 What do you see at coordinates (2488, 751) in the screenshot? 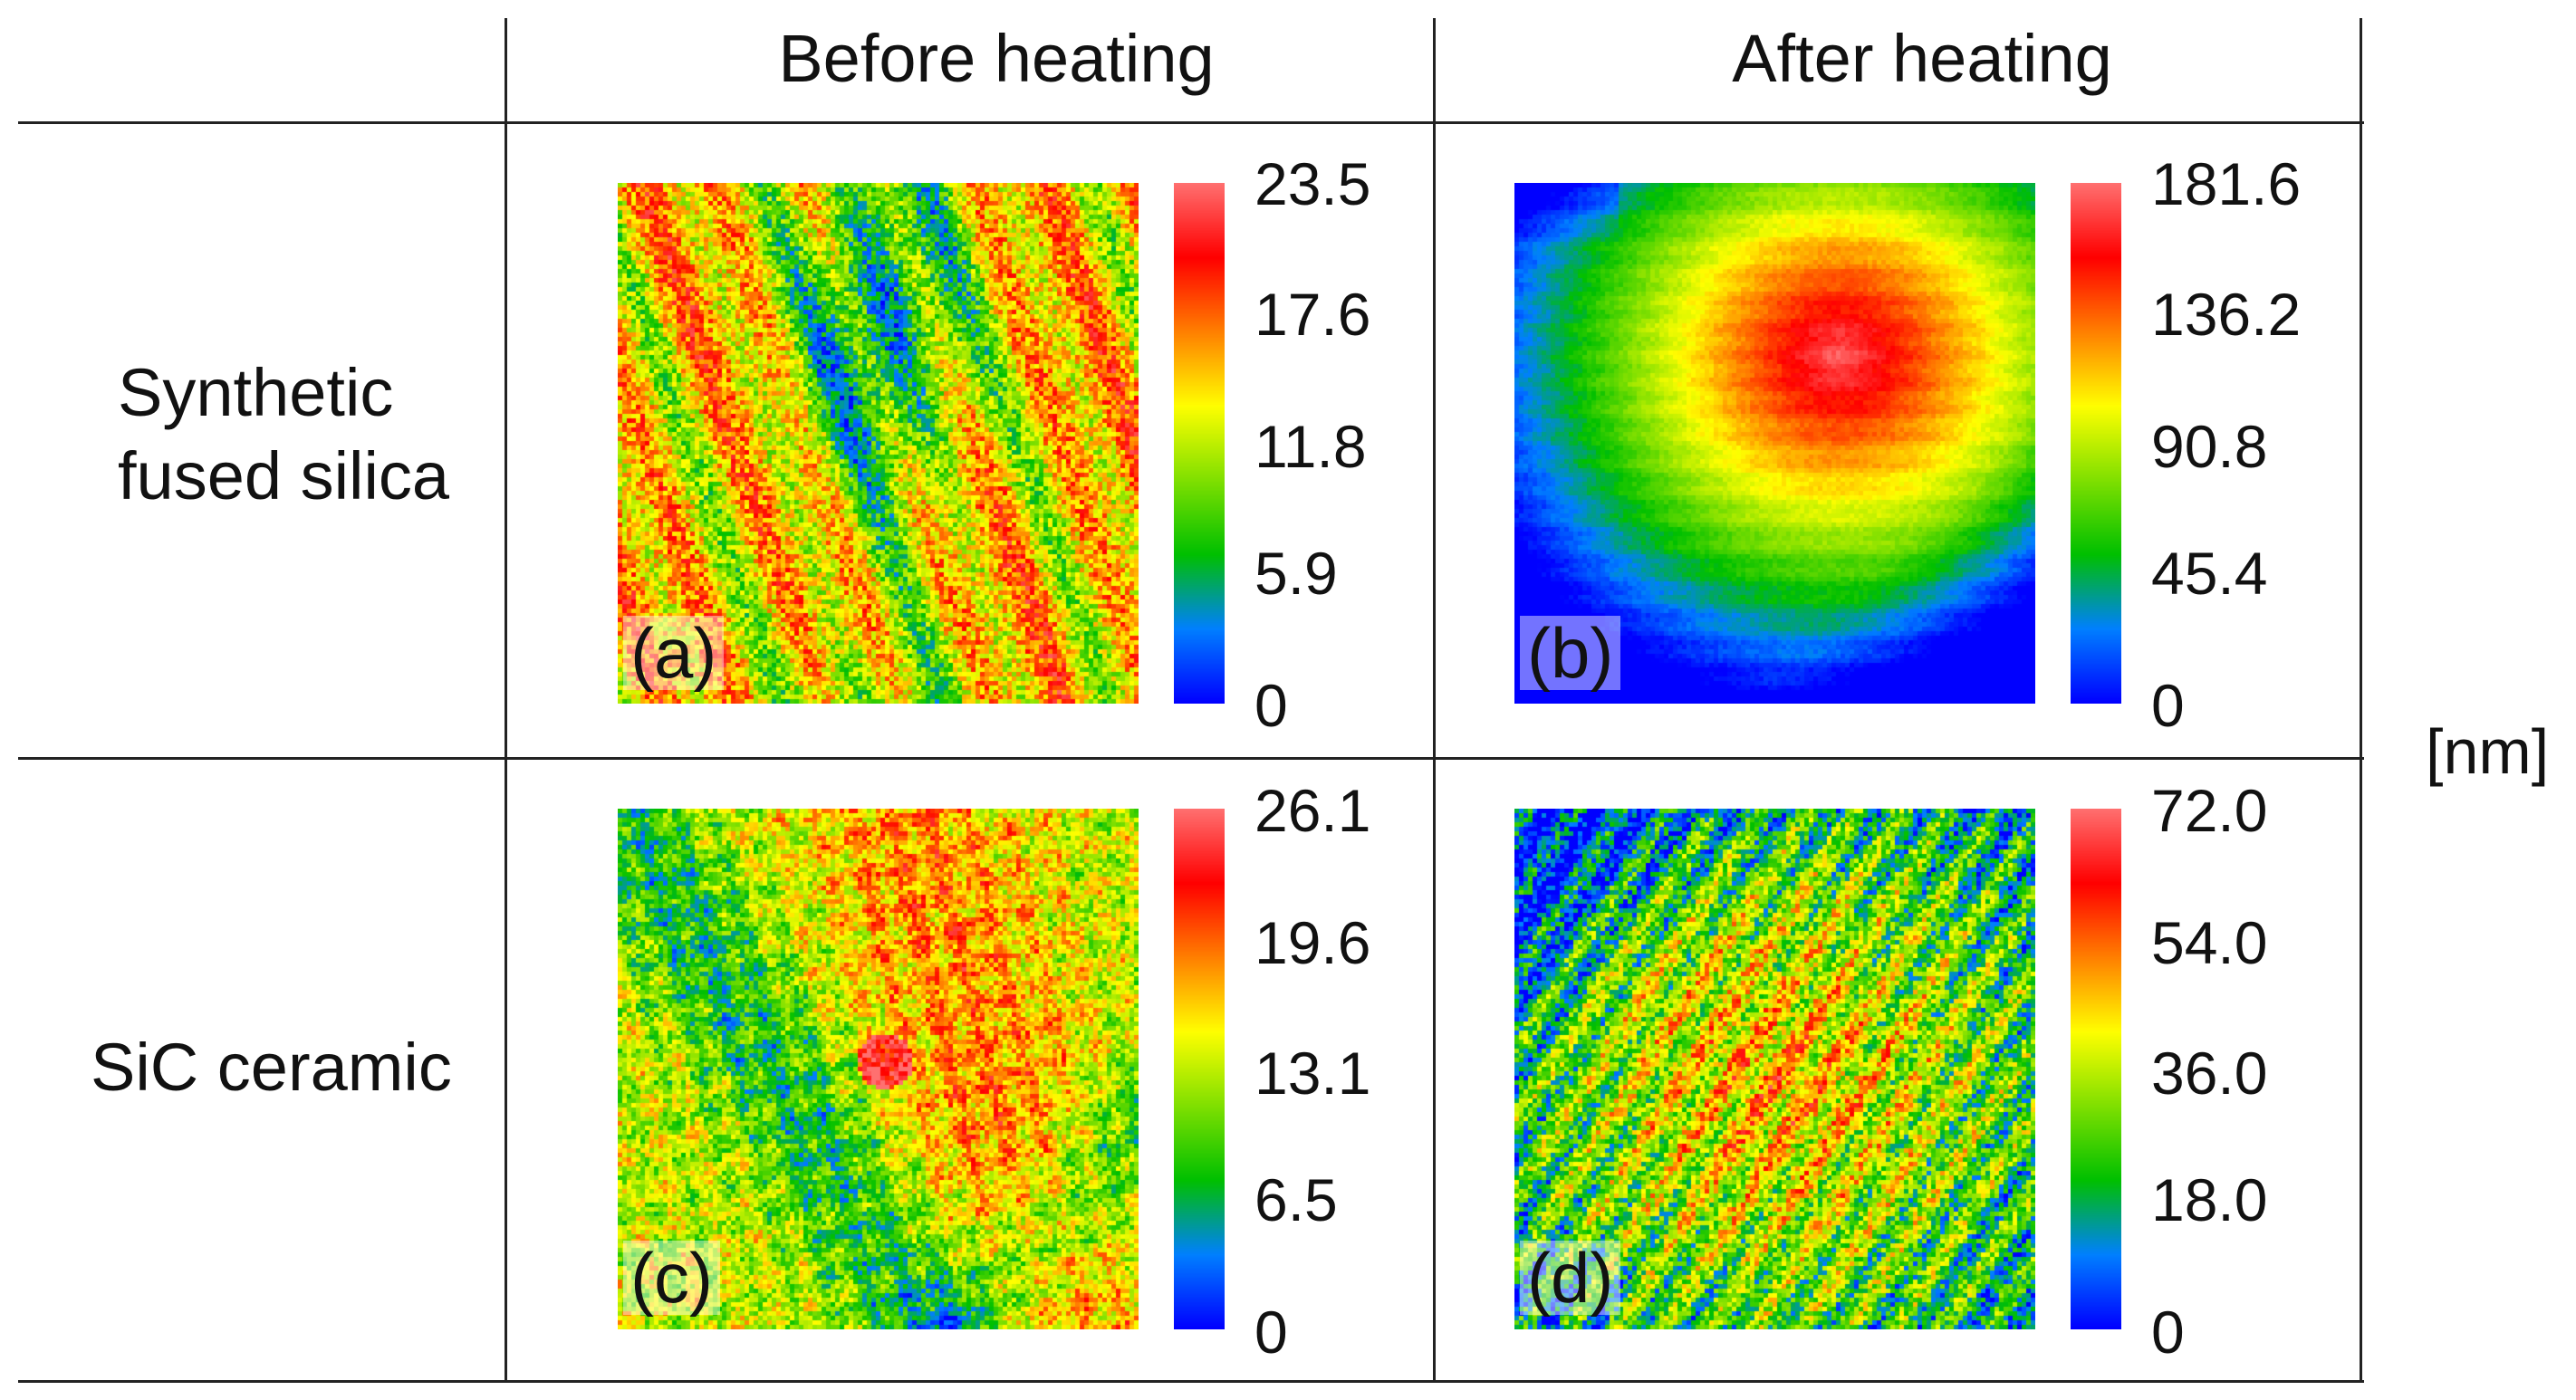
I see `unit-label: [nm]` at bounding box center [2488, 751].